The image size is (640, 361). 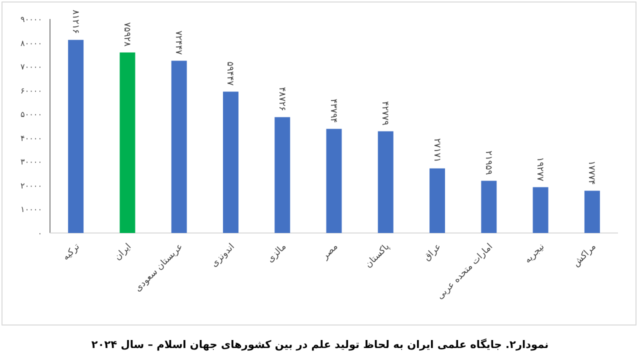 I want to click on data-label: ۸۱۲۱۶, so click(x=75, y=22).